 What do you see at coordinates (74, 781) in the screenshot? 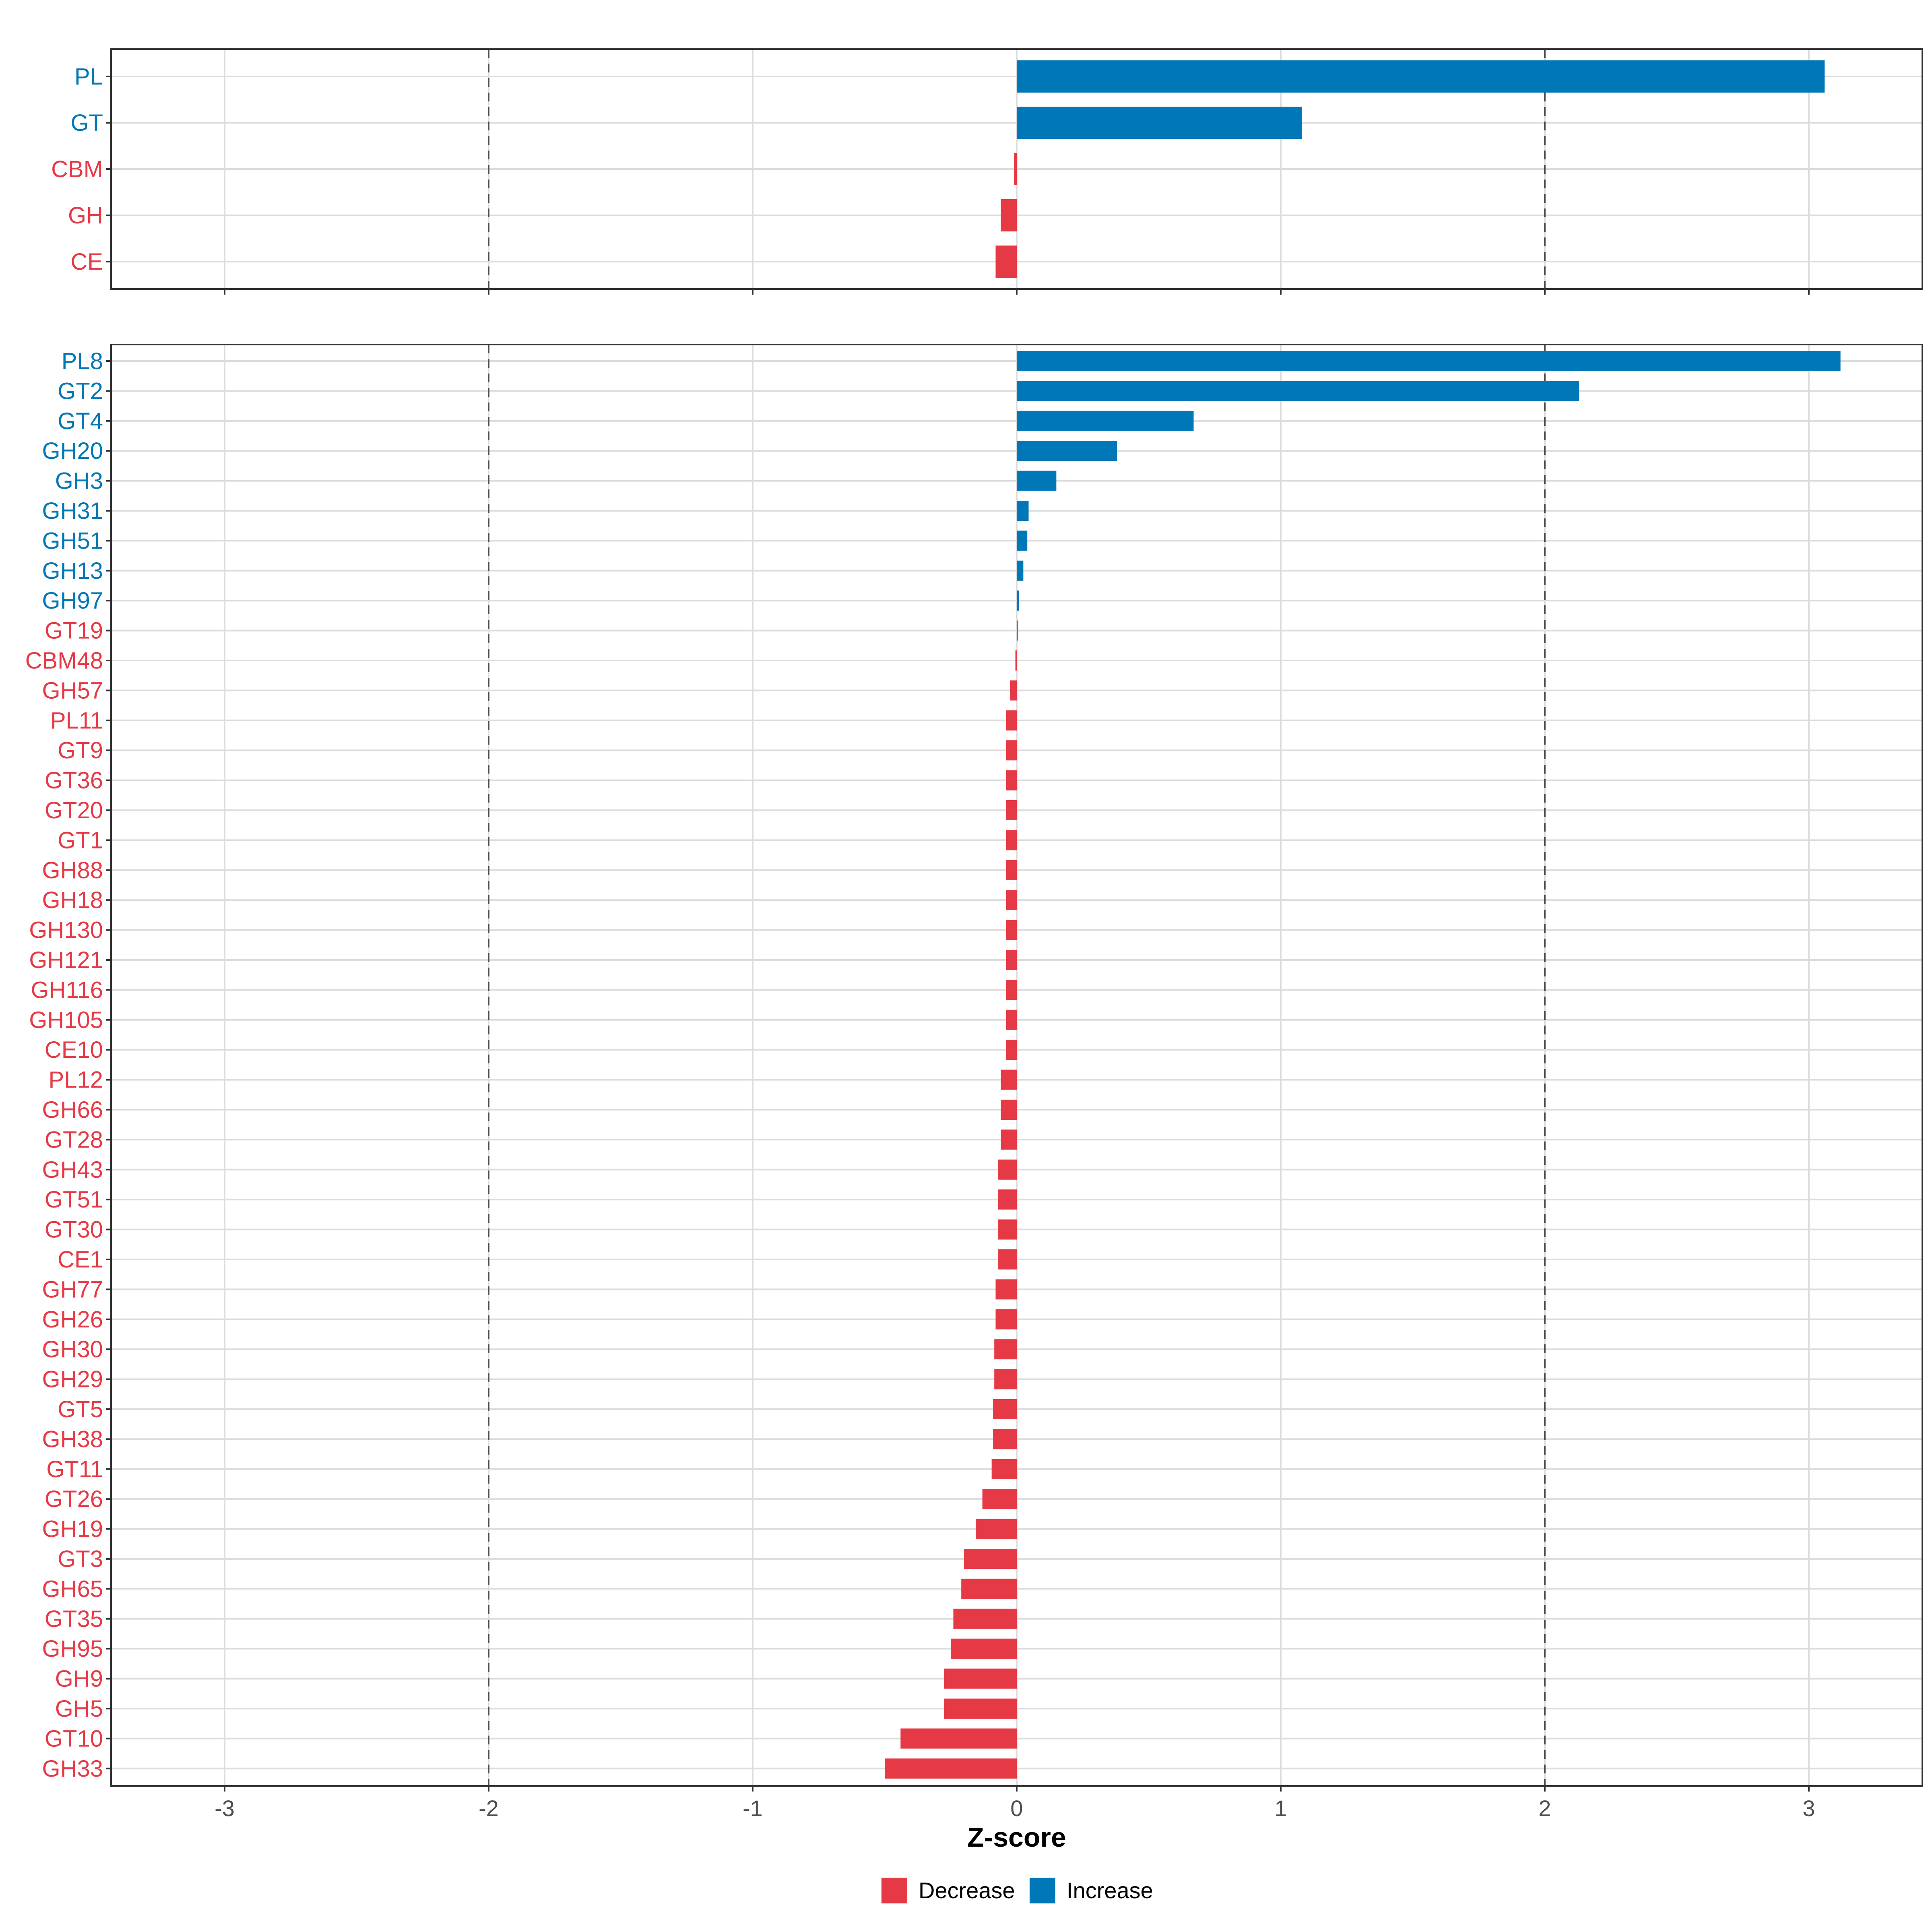
I see `y-label-gt36: GT36` at bounding box center [74, 781].